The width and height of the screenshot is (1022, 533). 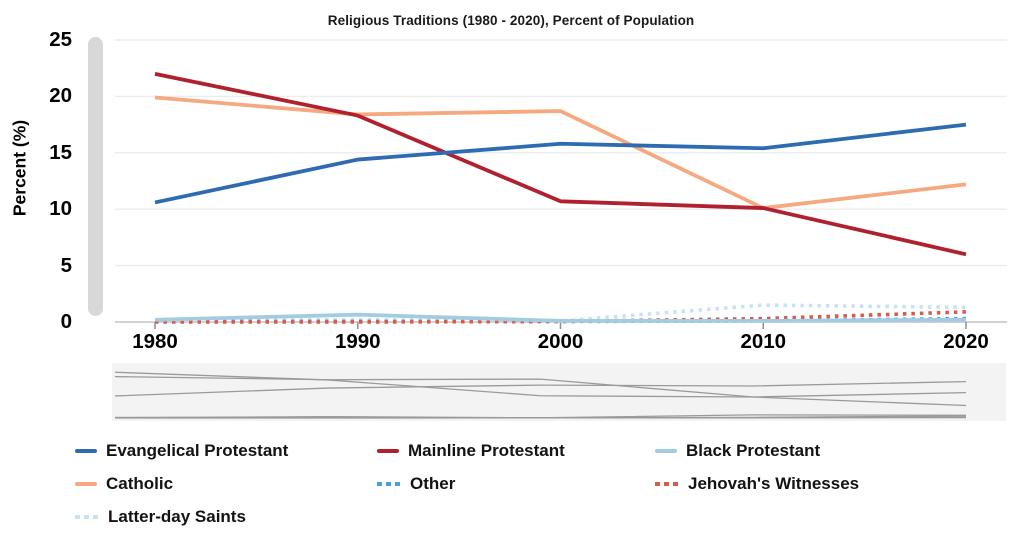 What do you see at coordinates (66, 321) in the screenshot?
I see `y-tick-label: 0` at bounding box center [66, 321].